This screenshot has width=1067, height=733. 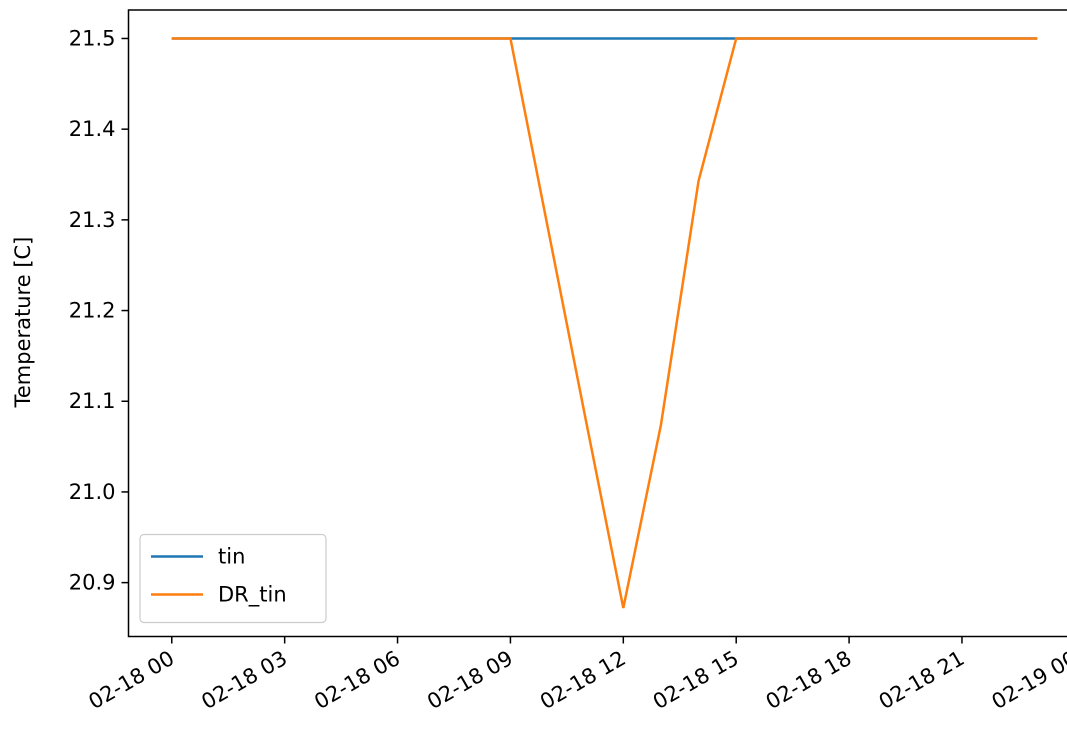 I want to click on y-tick-label: 21.0, so click(x=92, y=492).